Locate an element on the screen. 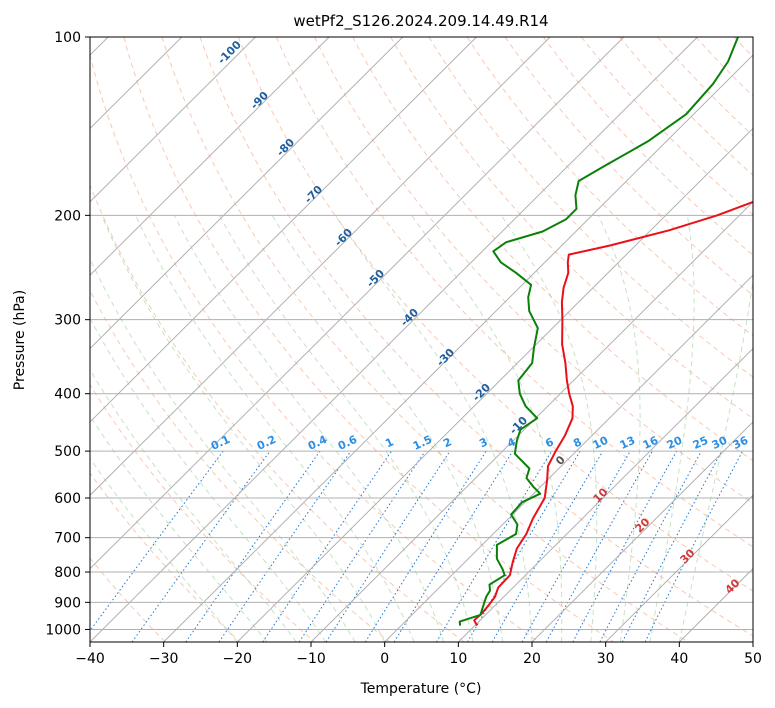 The width and height of the screenshot is (775, 708). y-tick-label: 300 is located at coordinates (67, 321).